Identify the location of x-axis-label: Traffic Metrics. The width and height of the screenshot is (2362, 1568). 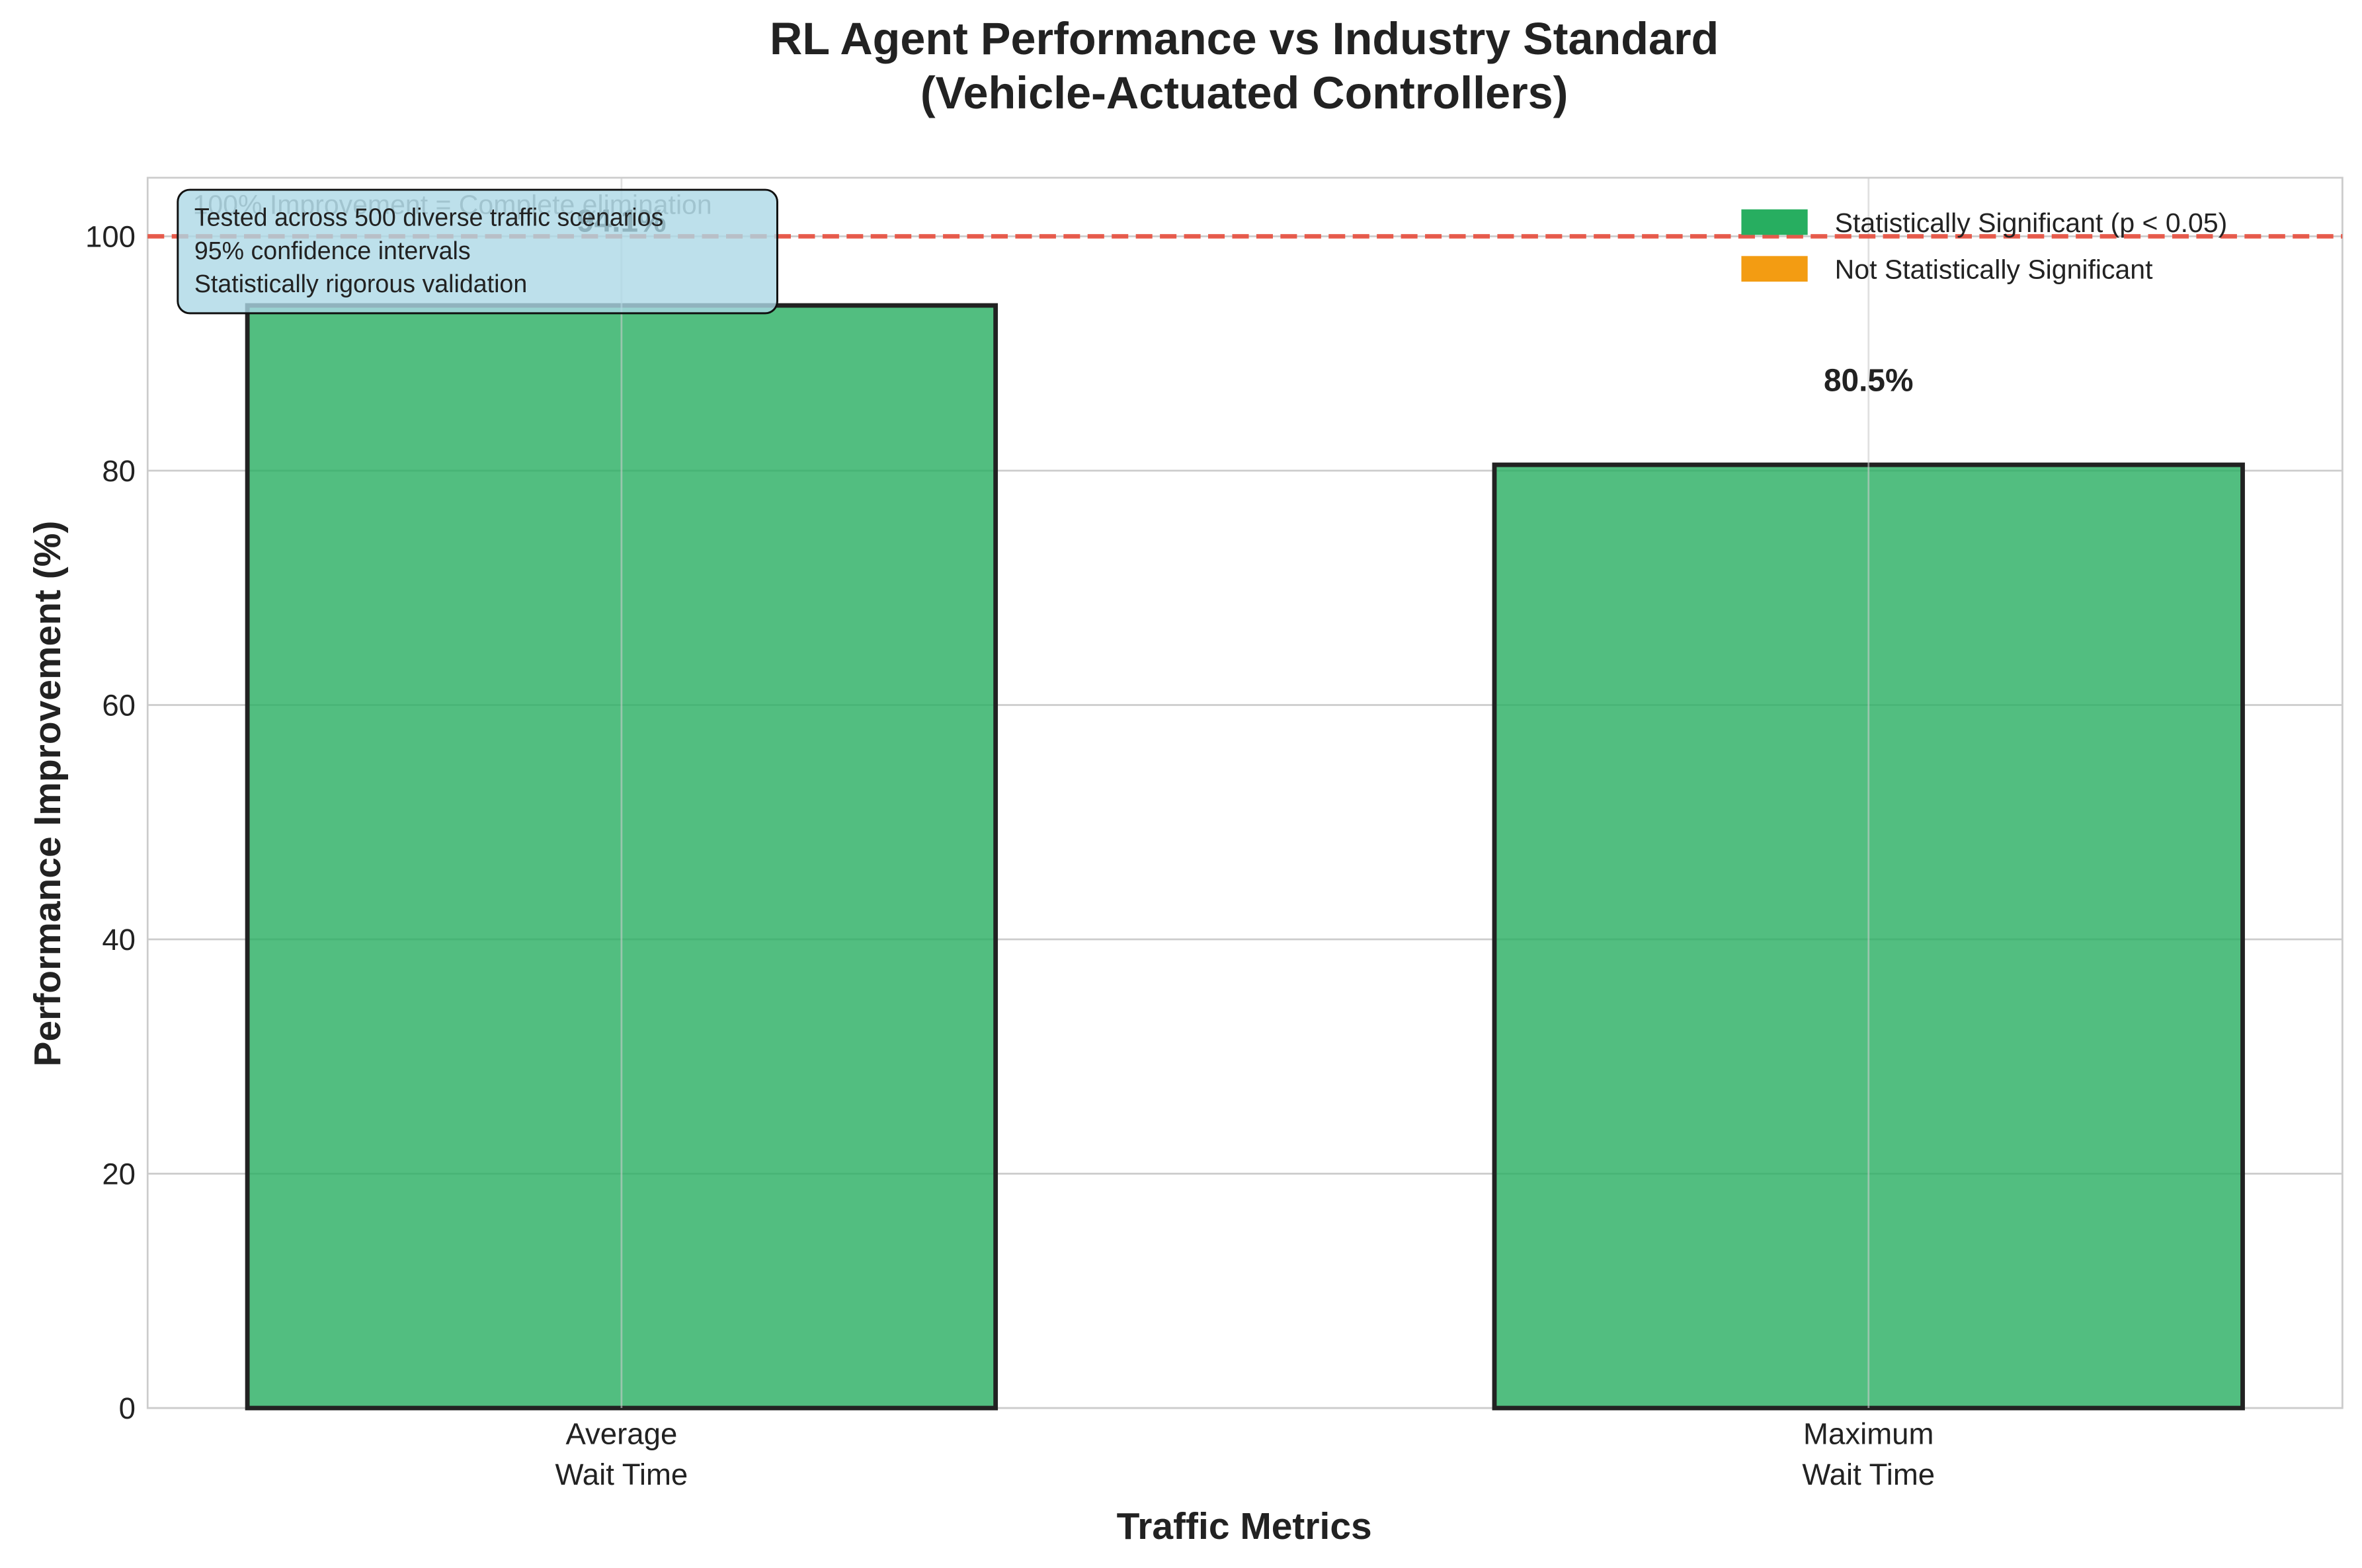
(1244, 1526).